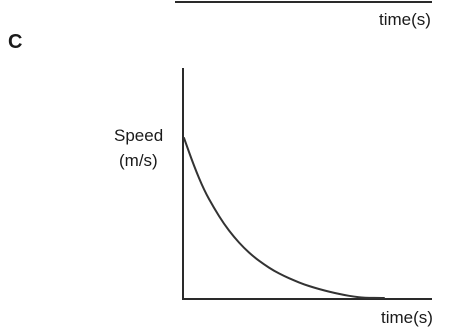 The width and height of the screenshot is (451, 328). What do you see at coordinates (15, 42) in the screenshot?
I see `panel-letter: C` at bounding box center [15, 42].